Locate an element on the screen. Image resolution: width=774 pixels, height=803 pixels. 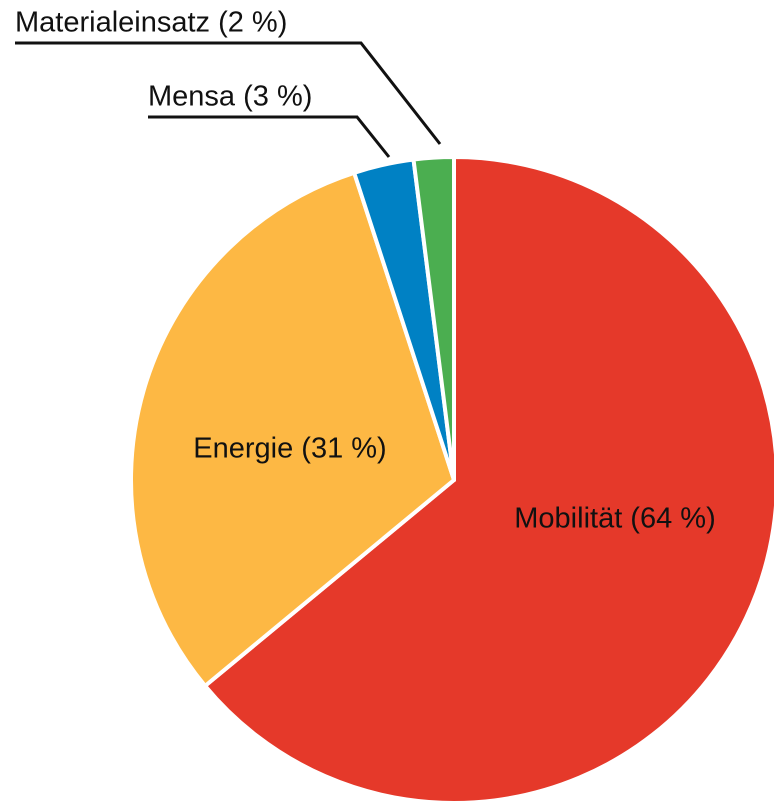
pie-slice is located at coordinates (433, 318).